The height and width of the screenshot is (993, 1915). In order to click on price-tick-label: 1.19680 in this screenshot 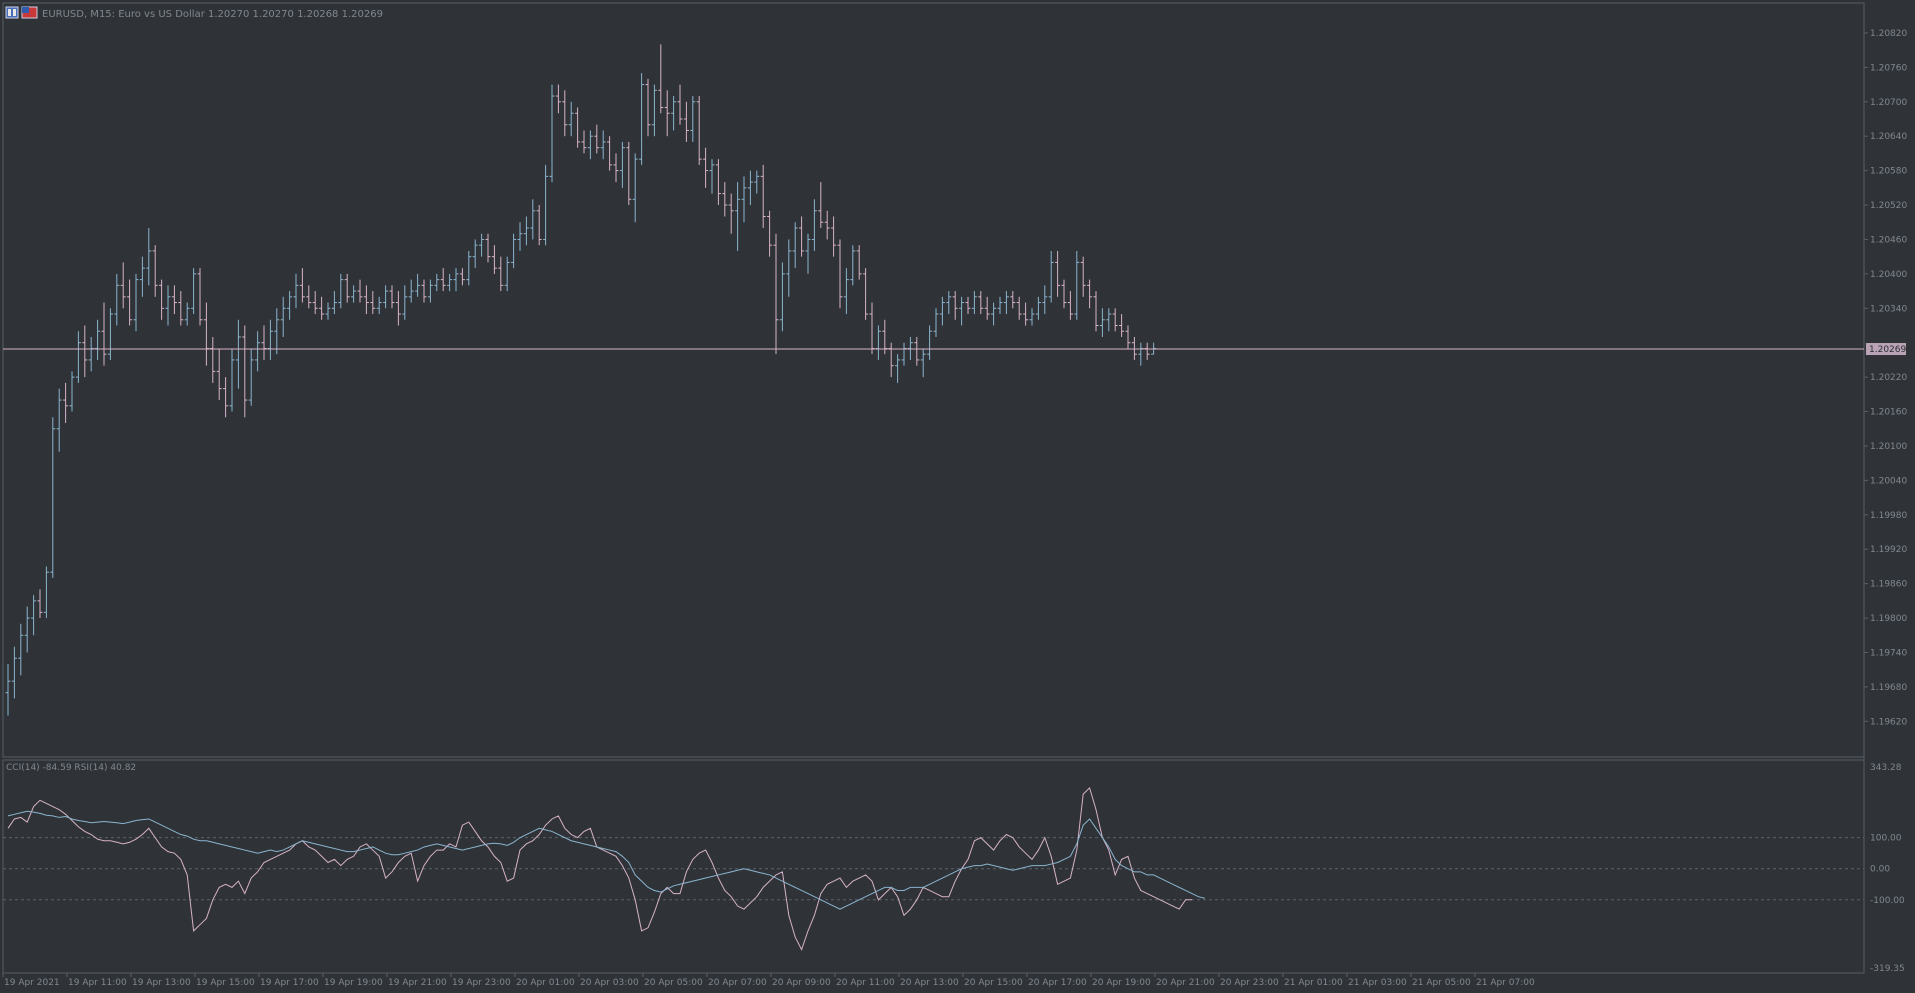, I will do `click(1888, 688)`.